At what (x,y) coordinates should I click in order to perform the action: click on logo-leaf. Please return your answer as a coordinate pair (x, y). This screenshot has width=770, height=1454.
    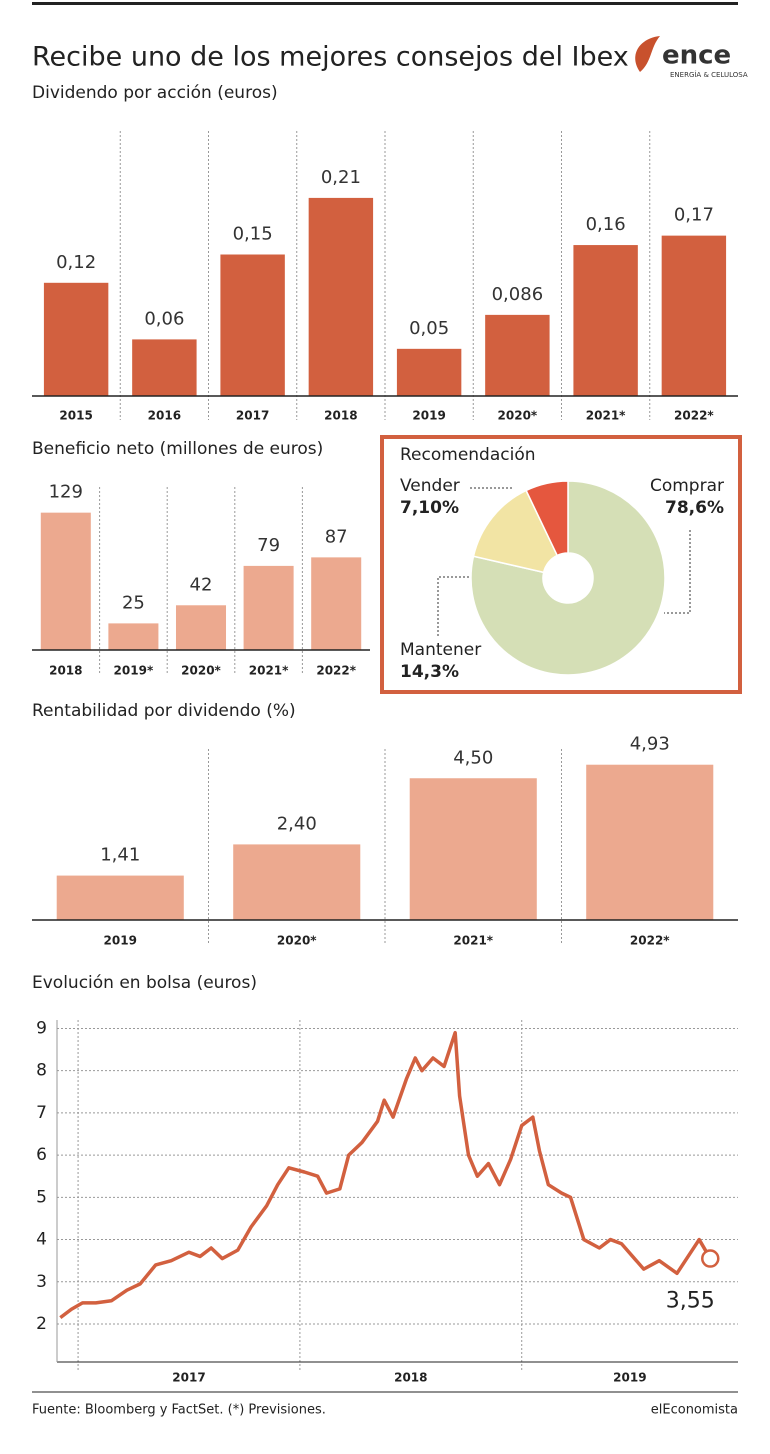
    Looking at the image, I should click on (647, 54).